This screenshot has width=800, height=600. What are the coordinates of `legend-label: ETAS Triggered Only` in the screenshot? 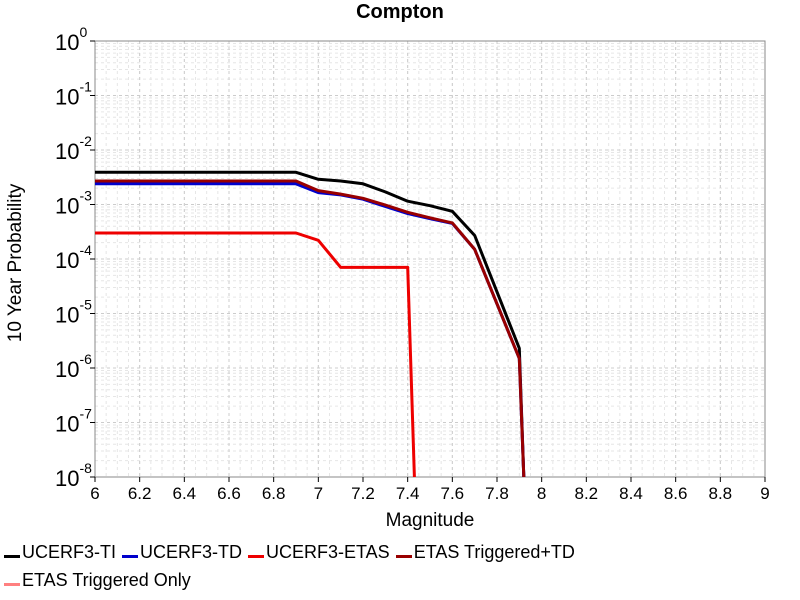 It's located at (106, 579).